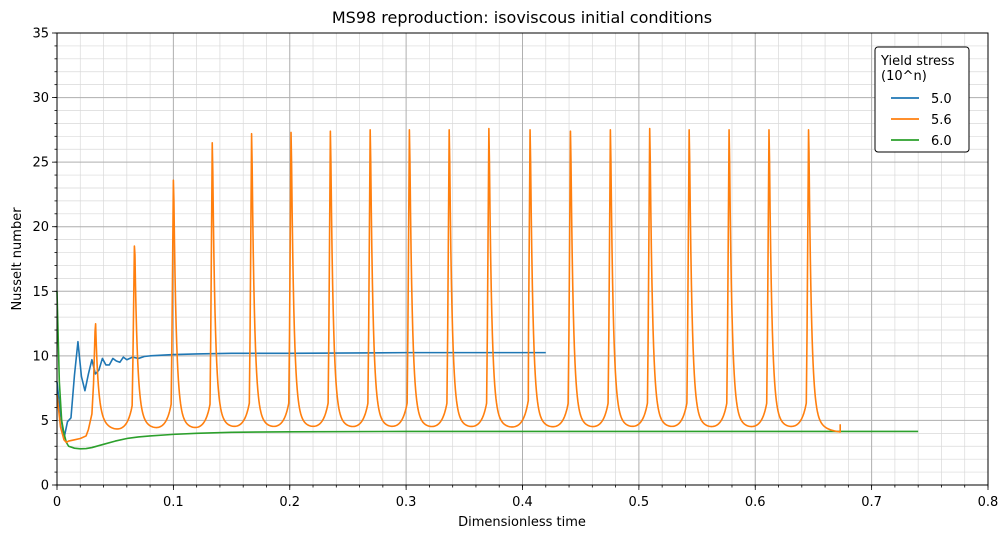 The image size is (1007, 538). What do you see at coordinates (44, 260) in the screenshot?
I see `y-axis: 0 5 10 15 20 25 30 35` at bounding box center [44, 260].